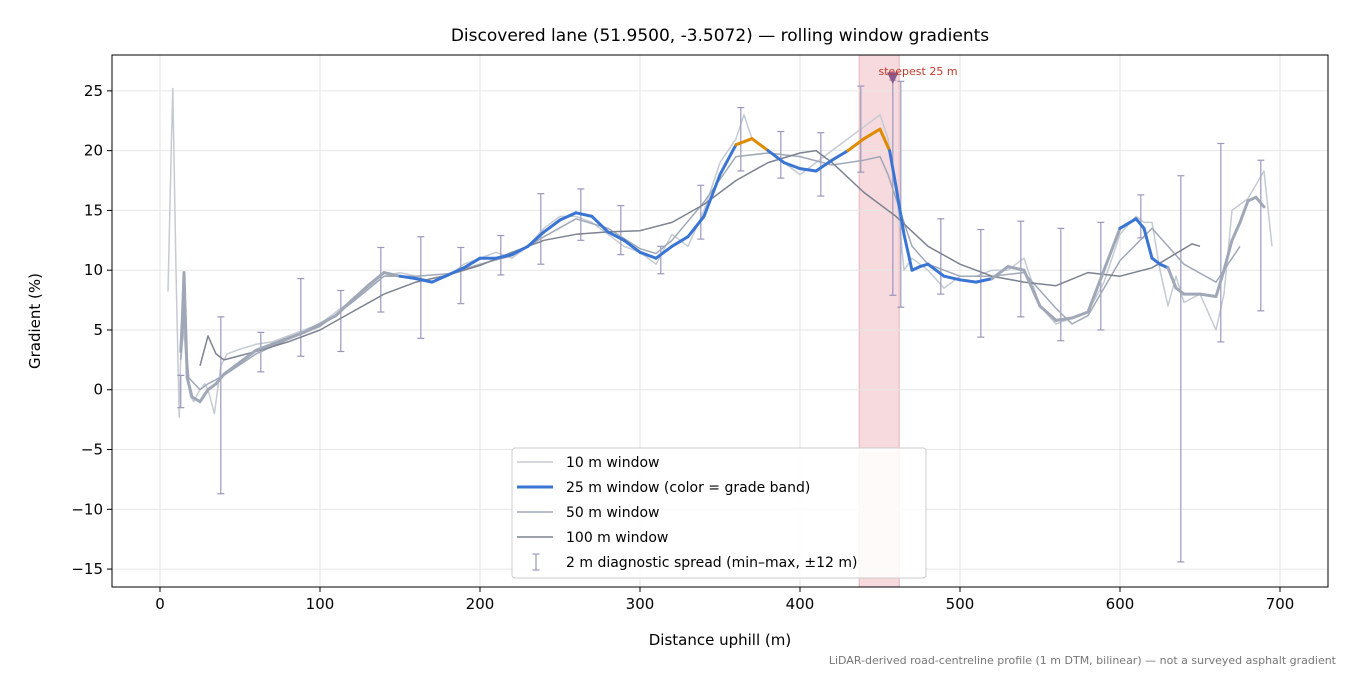 This screenshot has width=1350, height=675. Describe the element at coordinates (93, 151) in the screenshot. I see `y-tick-label: 20` at that location.